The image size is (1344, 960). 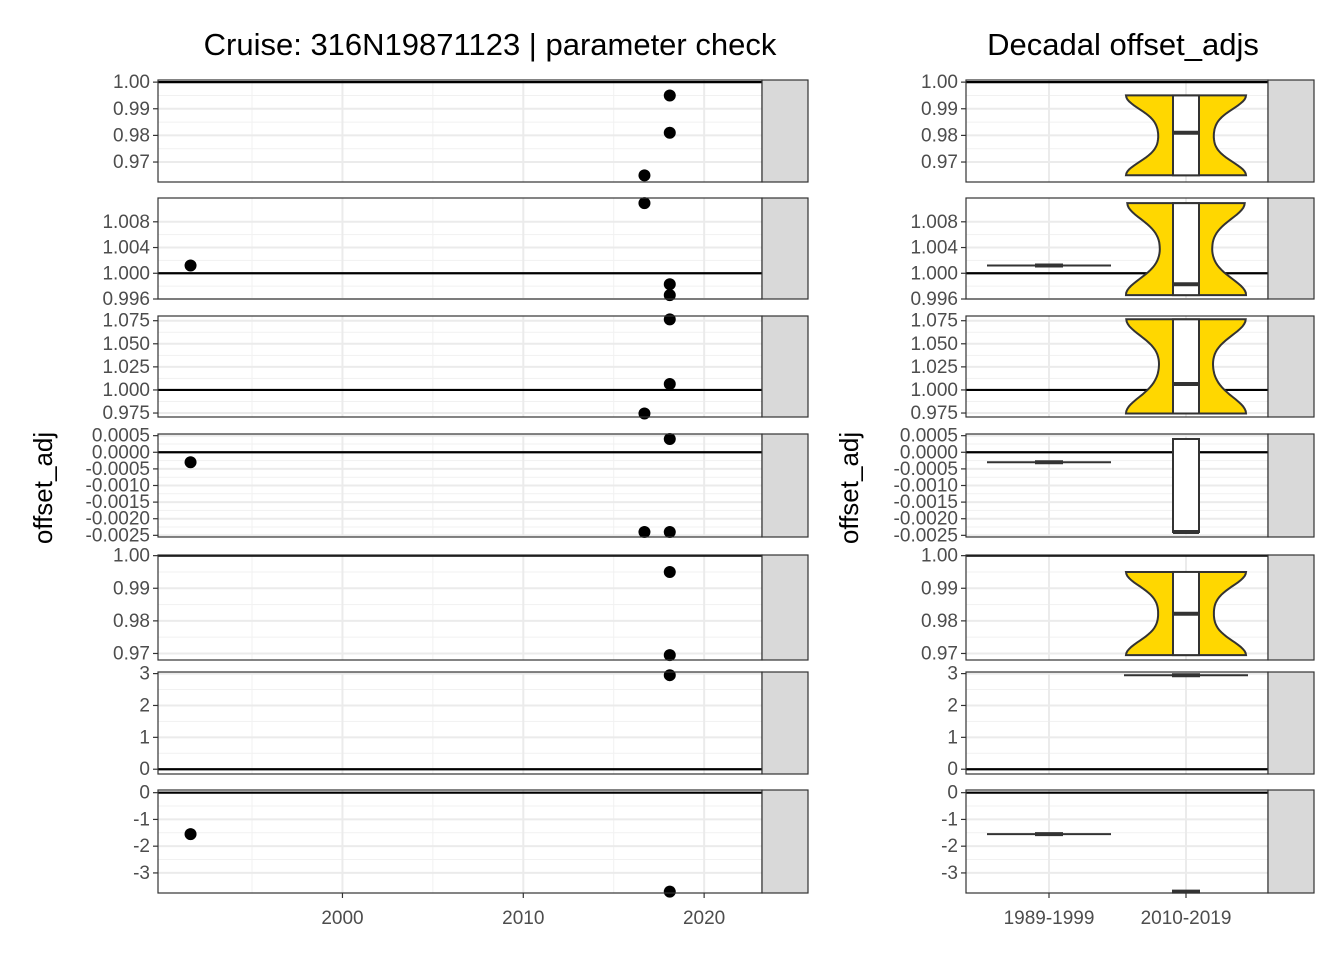 I want to click on left-y-tick-label: -2, so click(x=141, y=846).